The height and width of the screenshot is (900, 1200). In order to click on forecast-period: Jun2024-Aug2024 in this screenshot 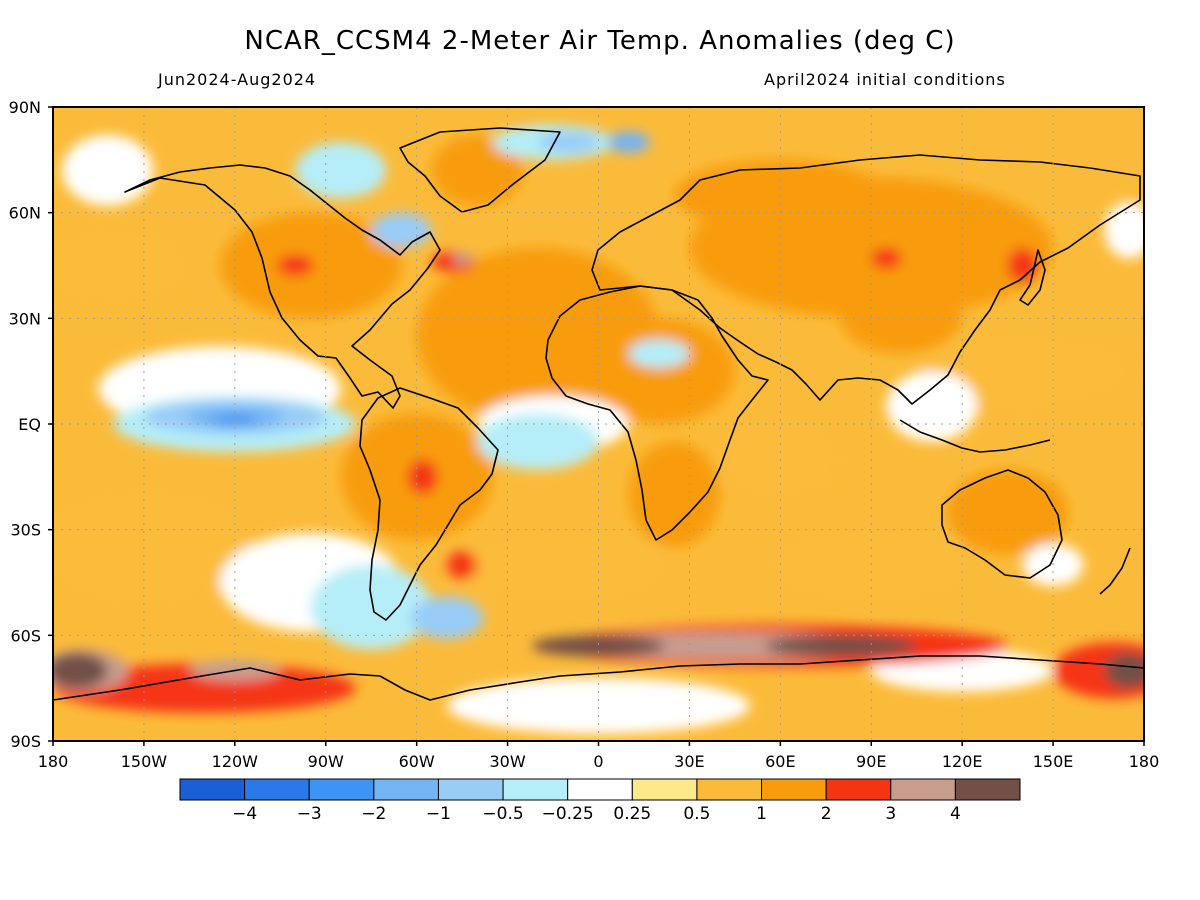, I will do `click(237, 79)`.